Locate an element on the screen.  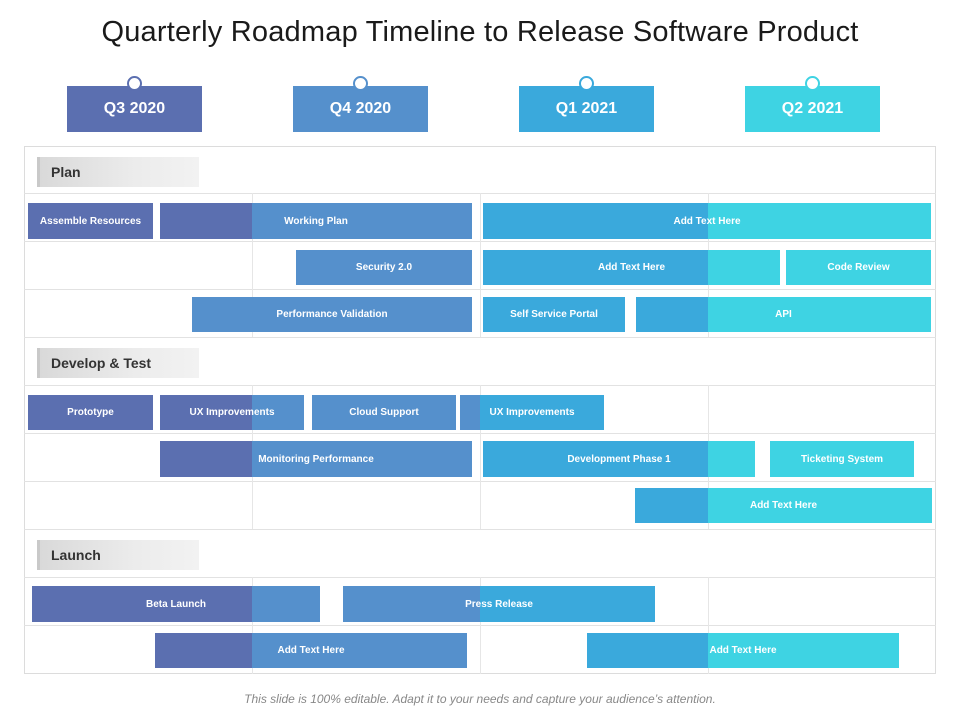
quarter-header-q4-2020: Q4 2020 is located at coordinates (360, 104).